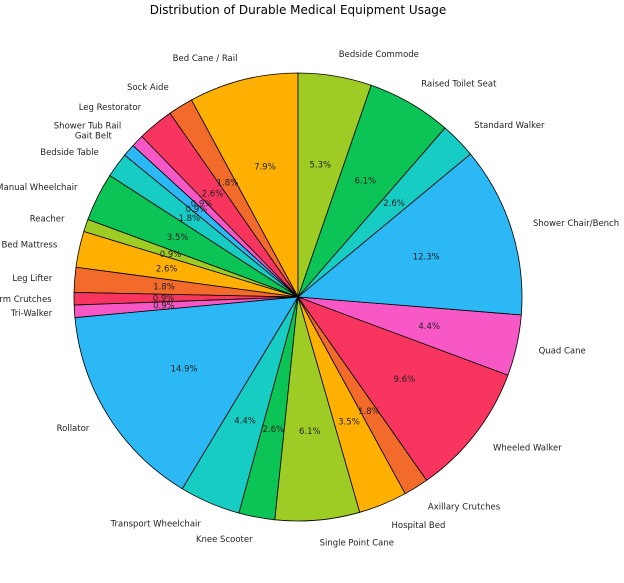 The image size is (624, 583). I want to click on category-label-rollator: Rollator, so click(73, 429).